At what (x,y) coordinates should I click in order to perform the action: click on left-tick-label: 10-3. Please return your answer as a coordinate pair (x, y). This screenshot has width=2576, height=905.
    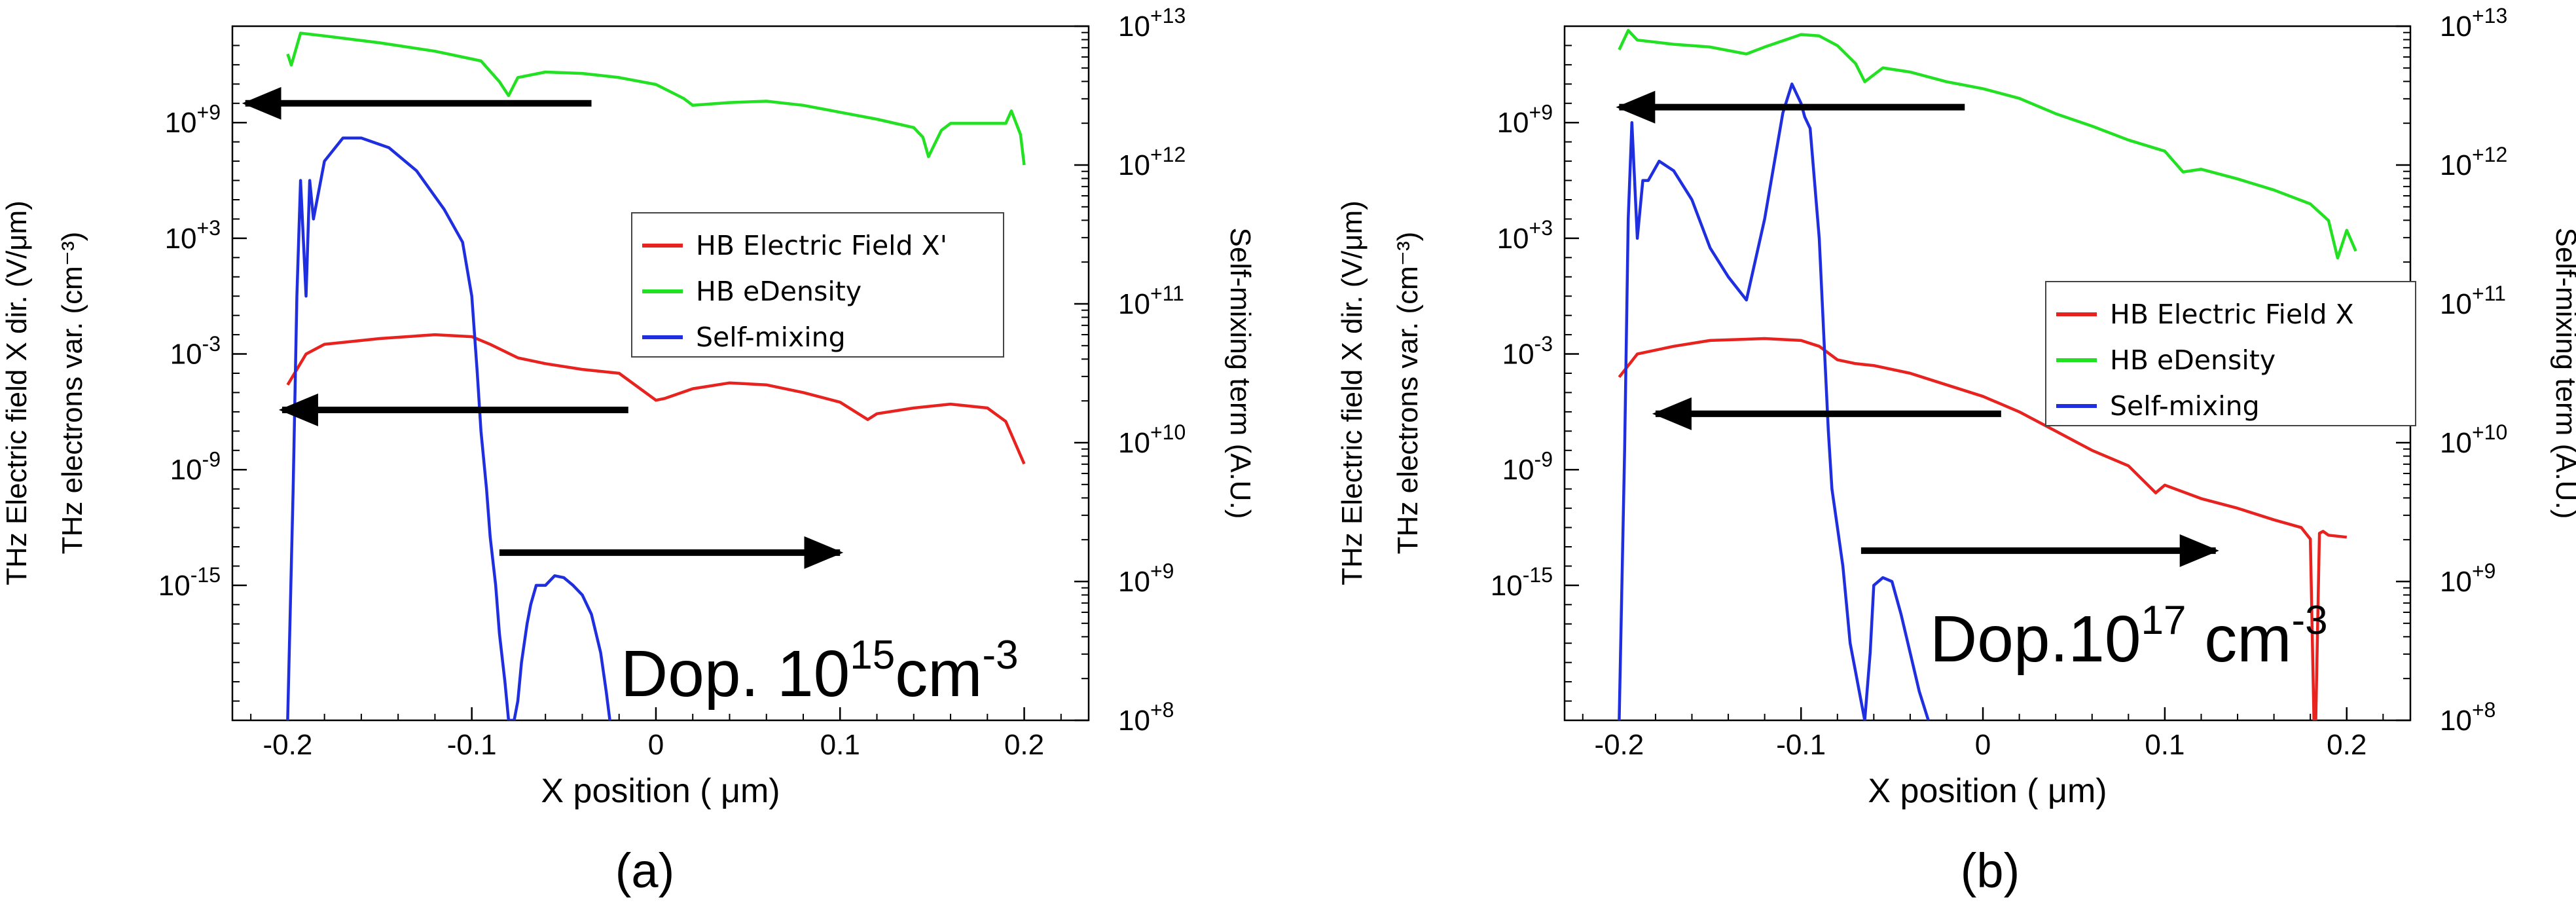
    Looking at the image, I should click on (195, 351).